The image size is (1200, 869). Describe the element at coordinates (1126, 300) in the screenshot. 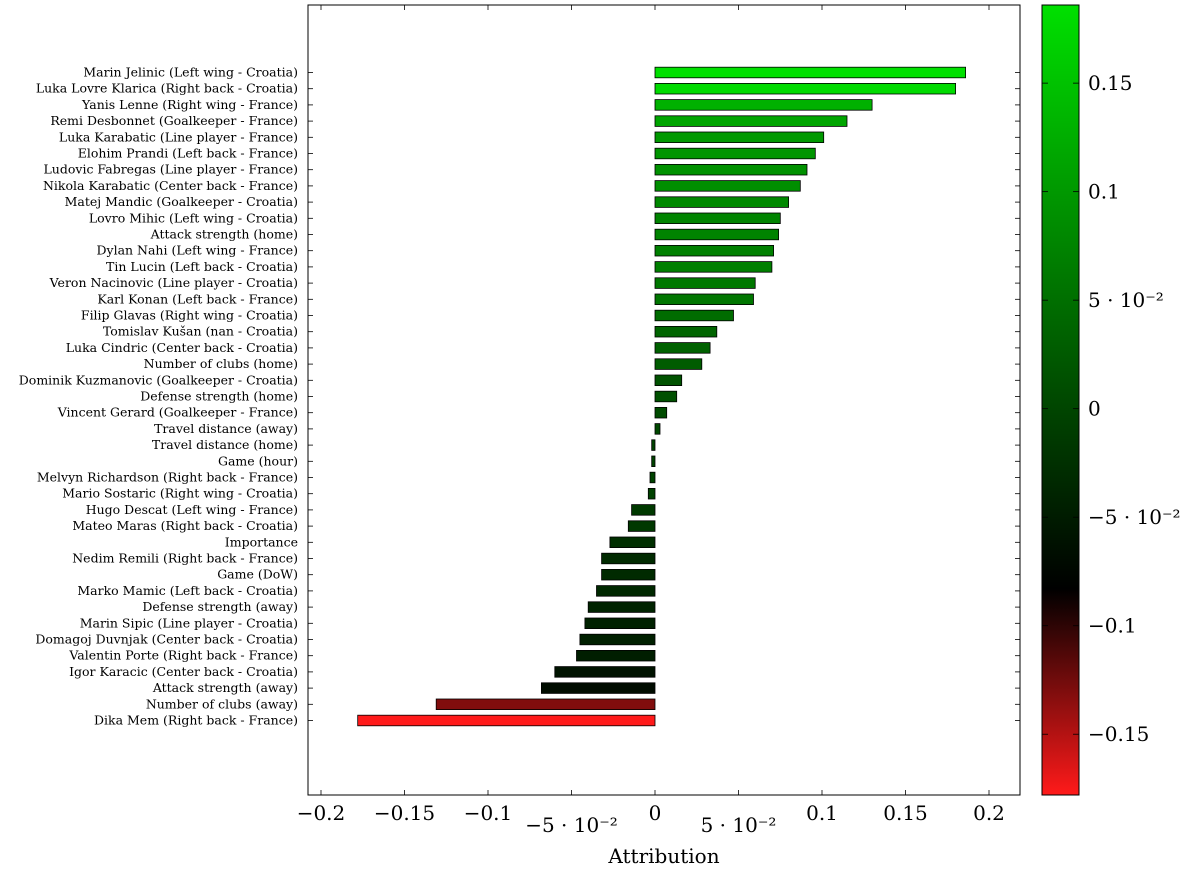

I see `colorbar-tick-label: 5 · 10⁻²` at that location.